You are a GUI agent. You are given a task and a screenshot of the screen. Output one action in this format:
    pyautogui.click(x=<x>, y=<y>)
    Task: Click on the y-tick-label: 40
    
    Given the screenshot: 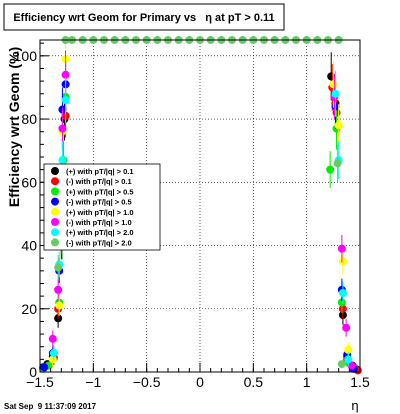 What is the action you would take?
    pyautogui.click(x=29, y=246)
    